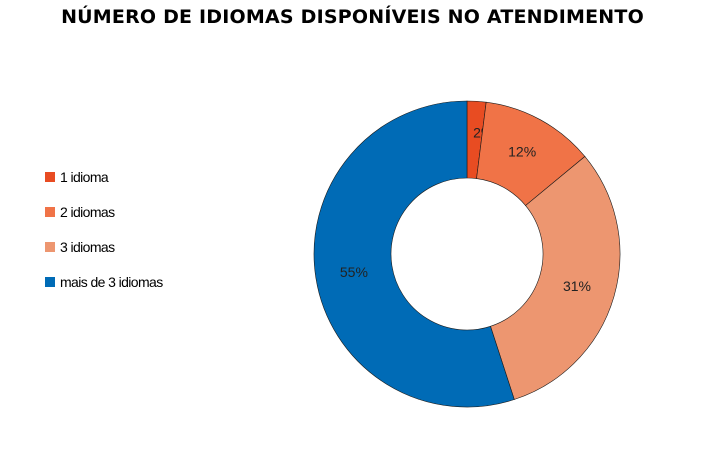 The image size is (705, 472). I want to click on legend-item-2-idiomas: 2 idiomas, so click(104, 211).